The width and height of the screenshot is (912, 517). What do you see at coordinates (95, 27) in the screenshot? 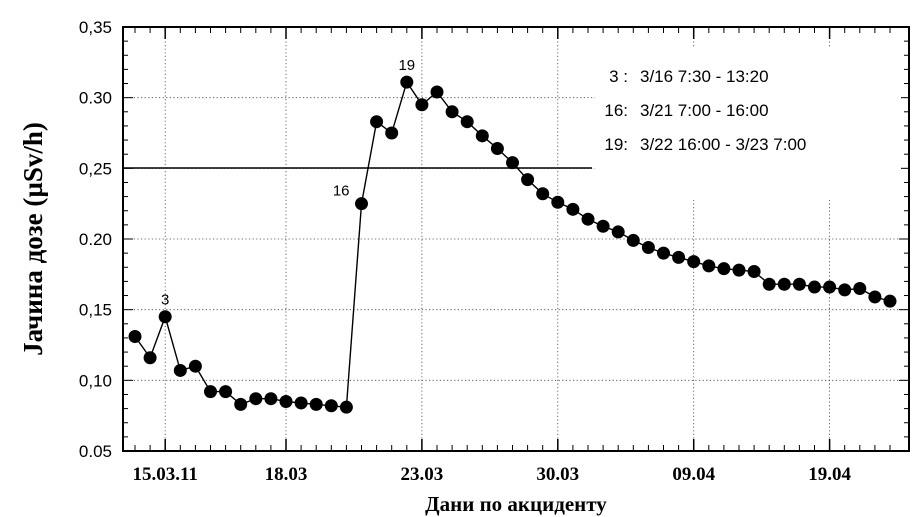
I see `y-tick-label: 0,35` at bounding box center [95, 27].